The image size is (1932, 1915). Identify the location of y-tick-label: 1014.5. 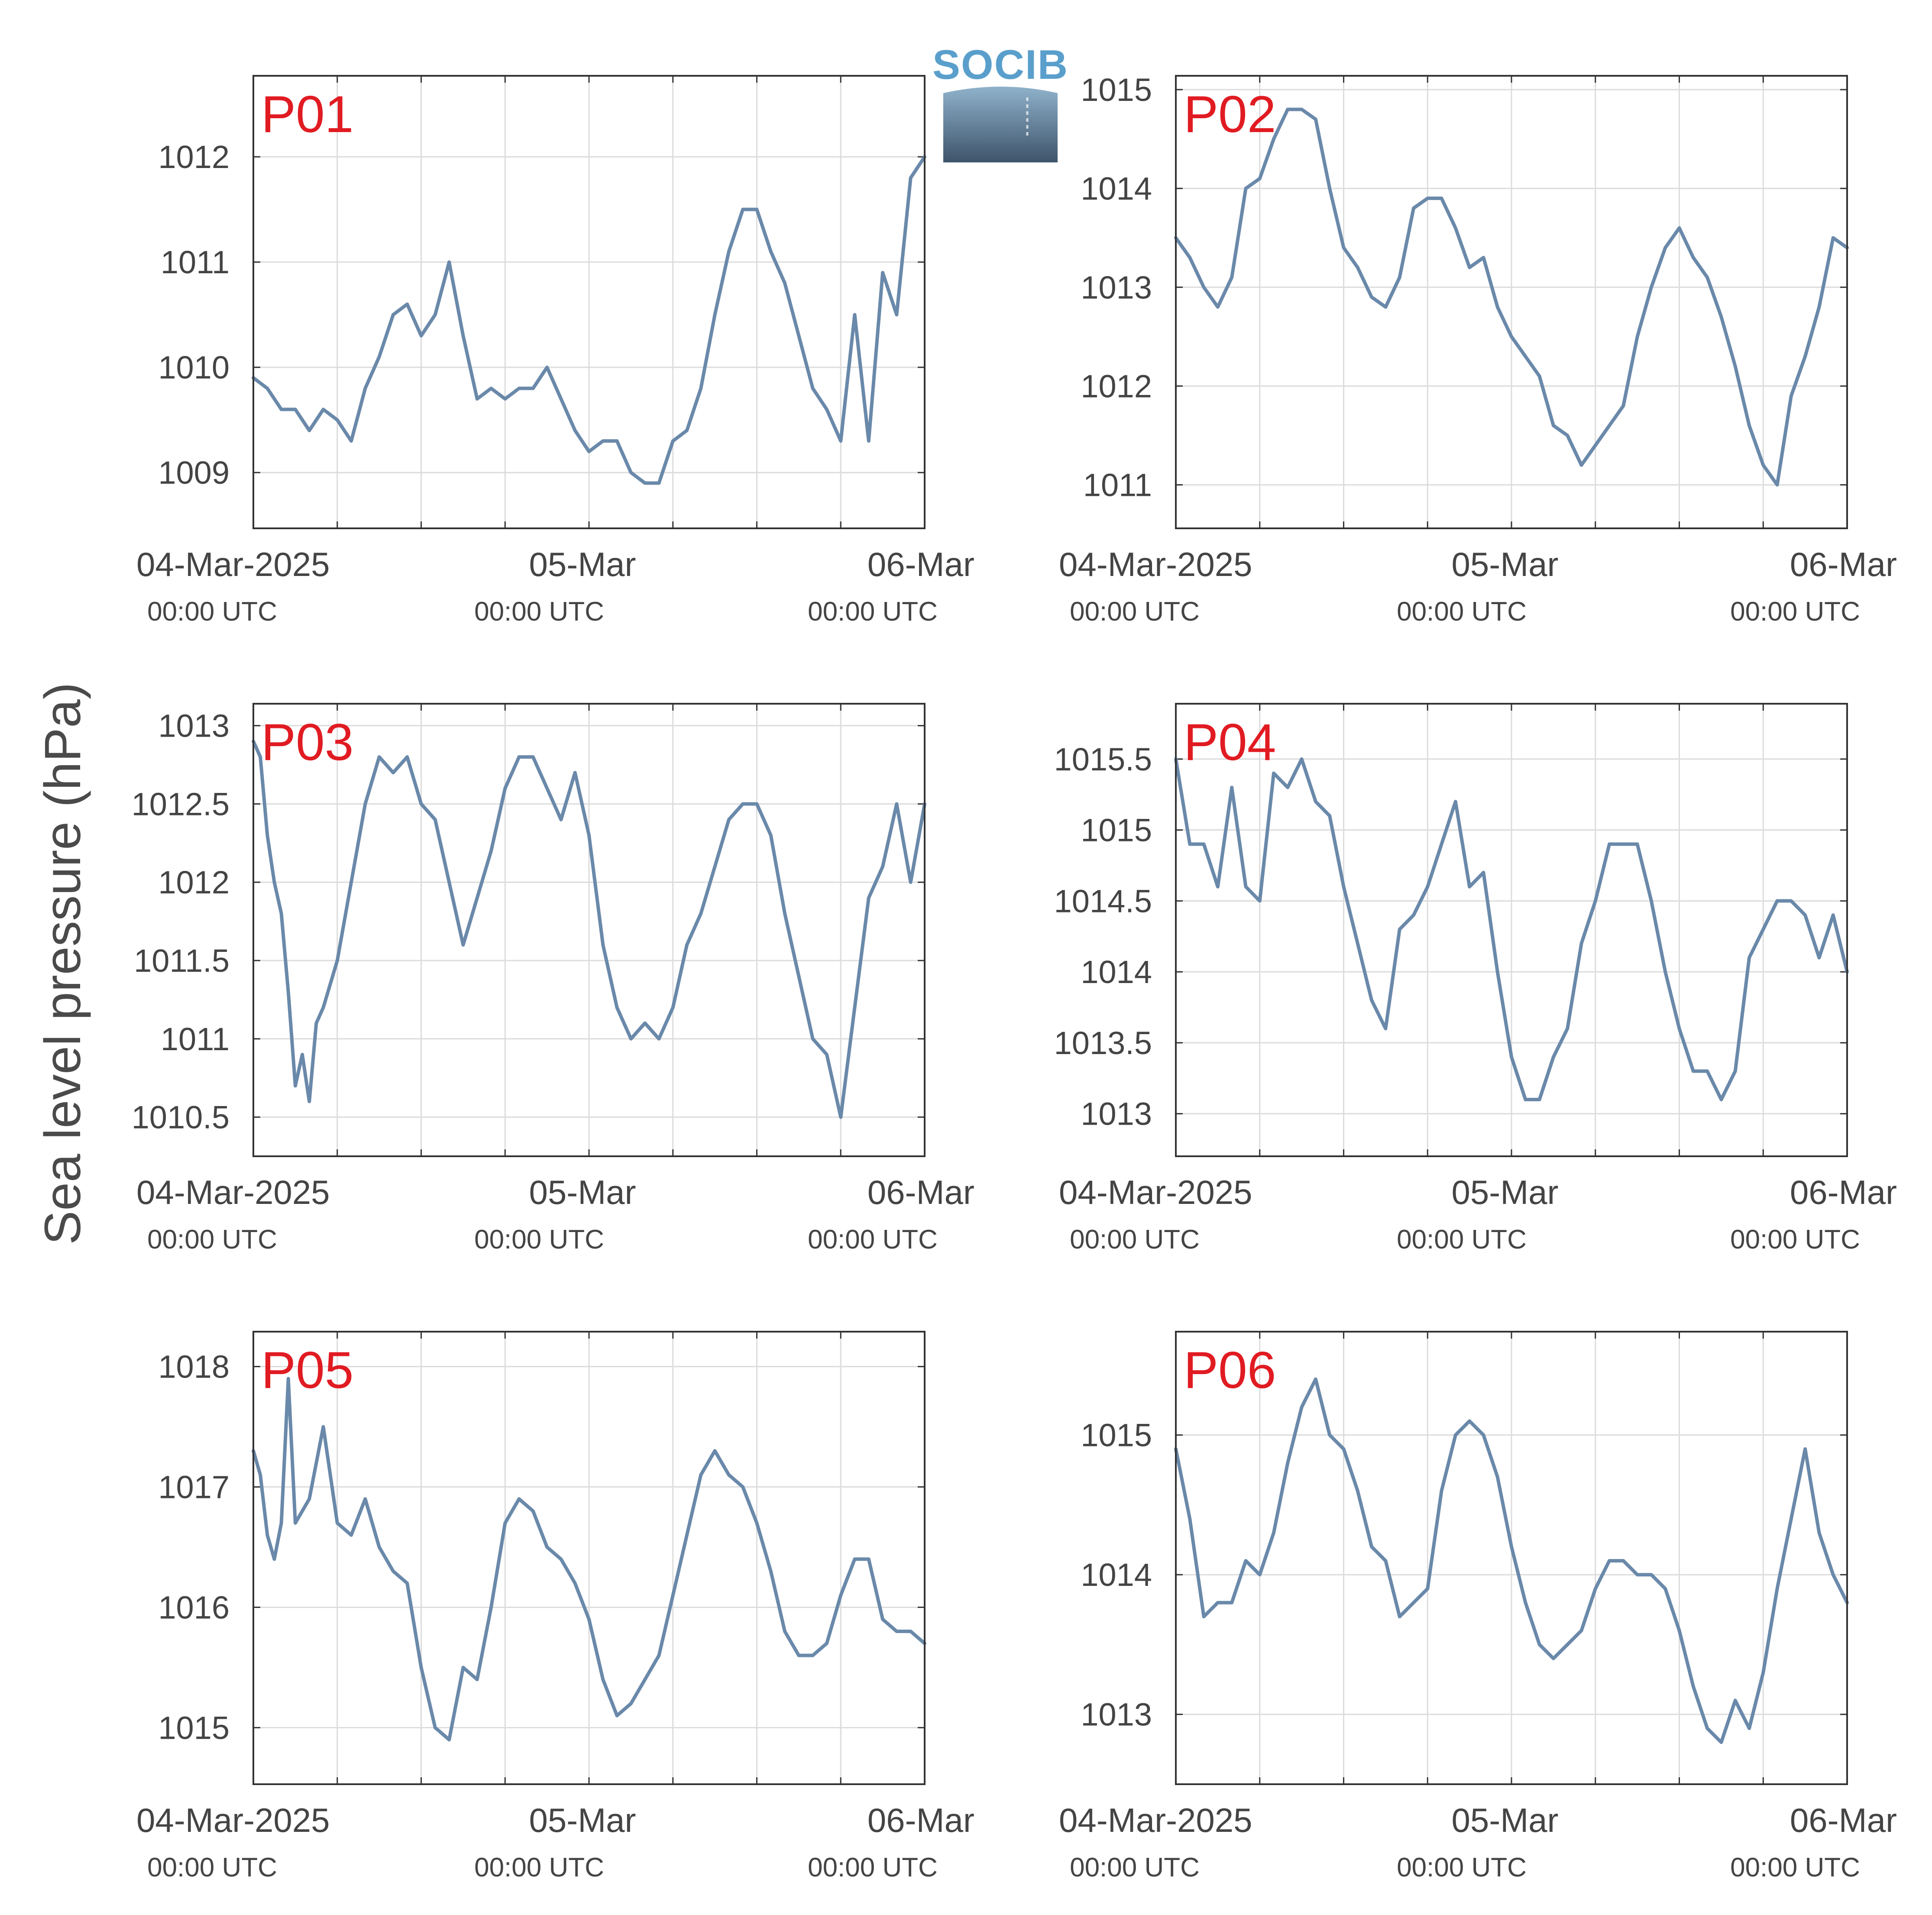
(1103, 901).